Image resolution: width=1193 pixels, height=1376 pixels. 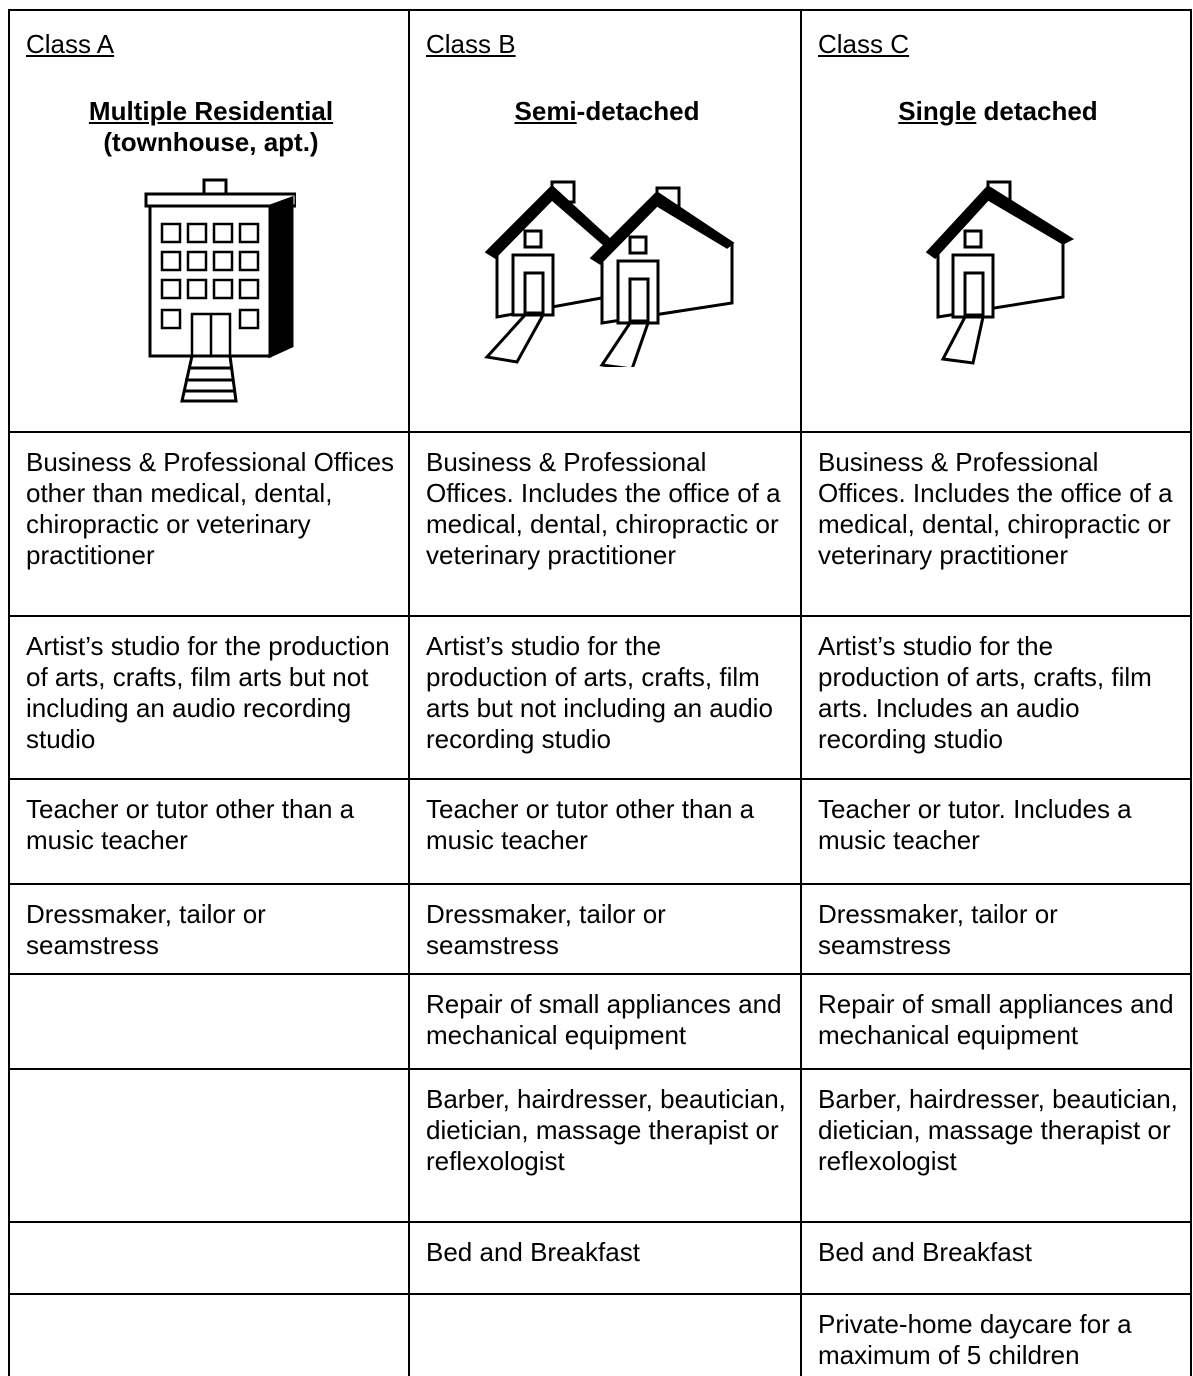 What do you see at coordinates (937, 111) in the screenshot?
I see `title-underlined: Single` at bounding box center [937, 111].